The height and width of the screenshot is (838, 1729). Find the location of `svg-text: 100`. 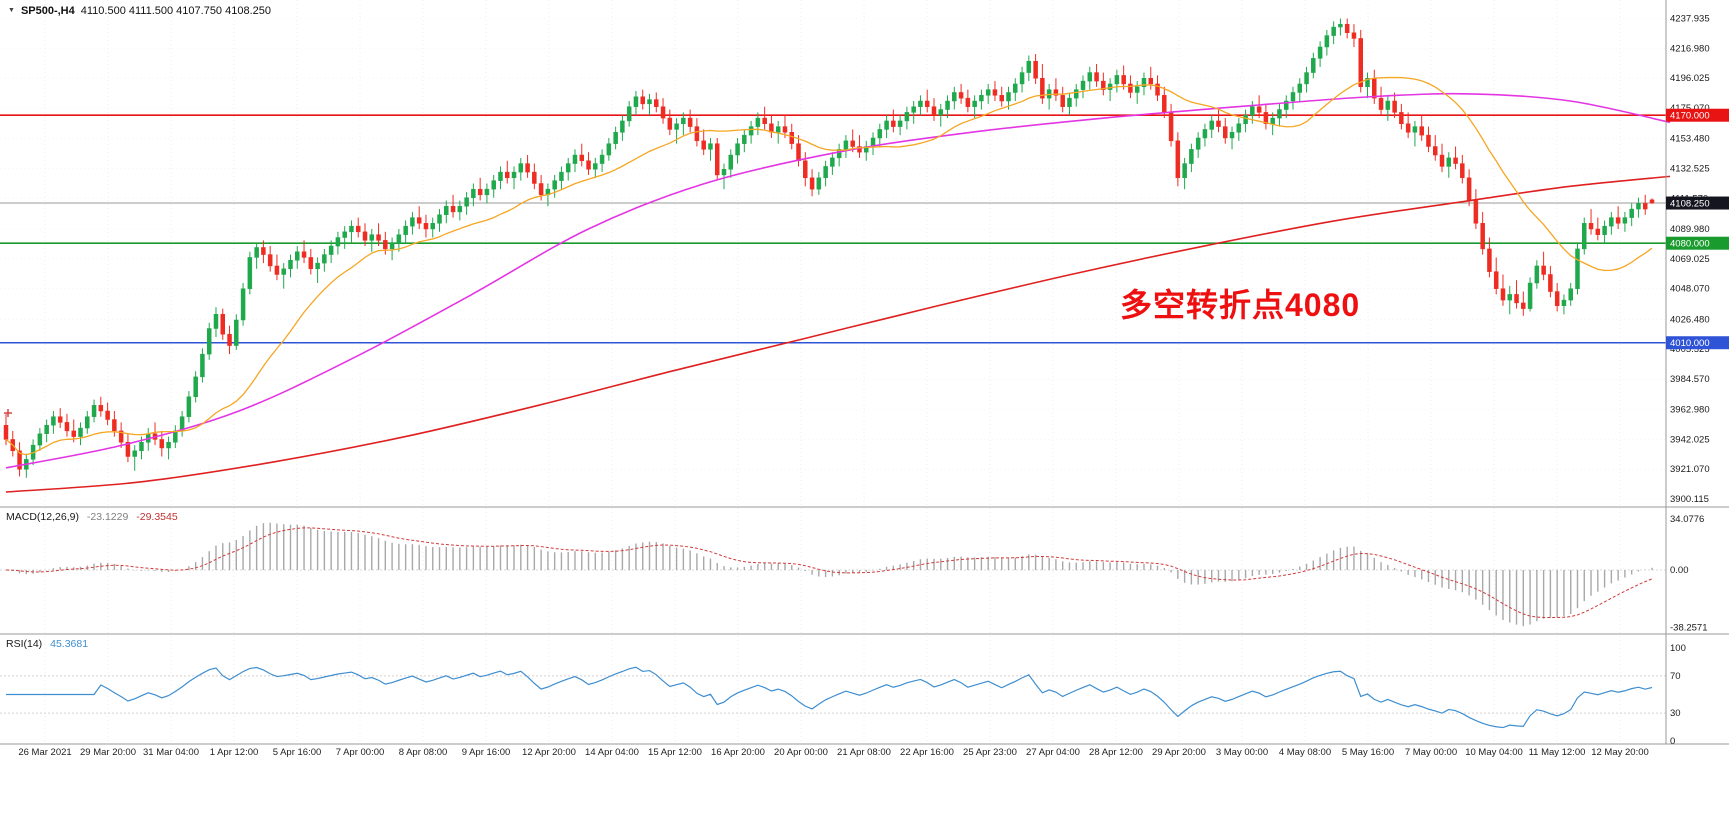

svg-text: 100 is located at coordinates (1678, 648).